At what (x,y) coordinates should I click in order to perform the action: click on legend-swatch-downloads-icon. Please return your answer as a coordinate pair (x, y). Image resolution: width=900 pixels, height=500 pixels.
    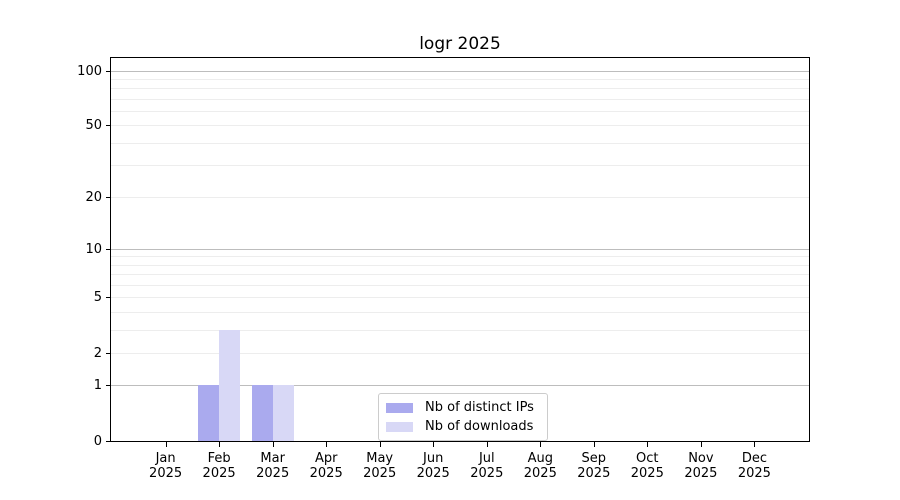
    Looking at the image, I should click on (399, 426).